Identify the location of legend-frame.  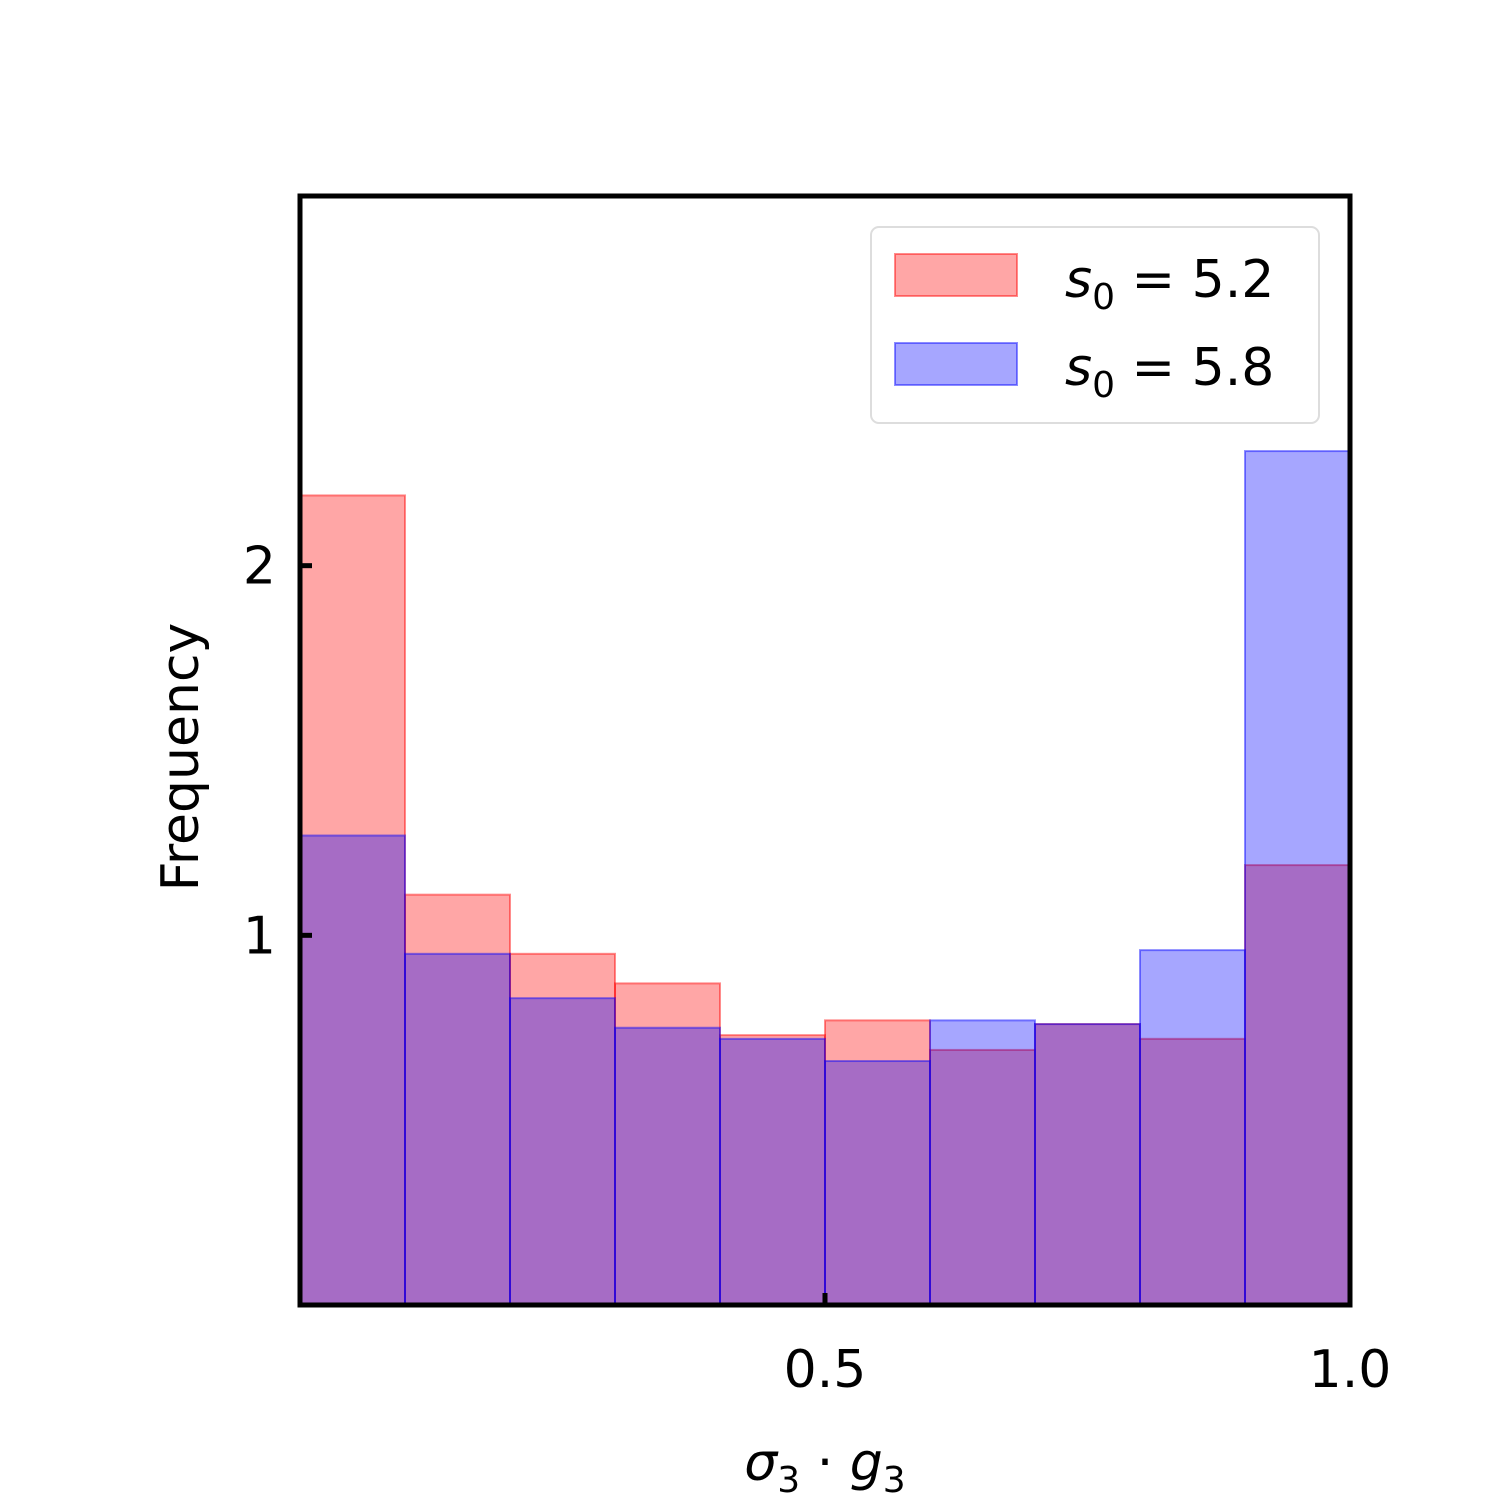
(1095, 325).